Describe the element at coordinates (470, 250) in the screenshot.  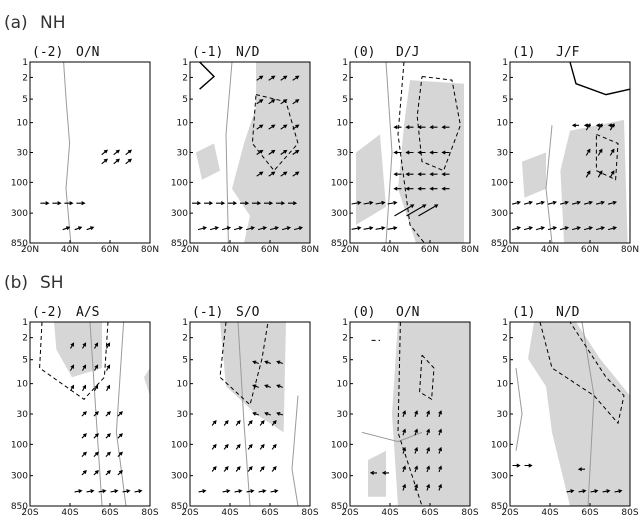
I see `x-tick-label: 80N` at that location.